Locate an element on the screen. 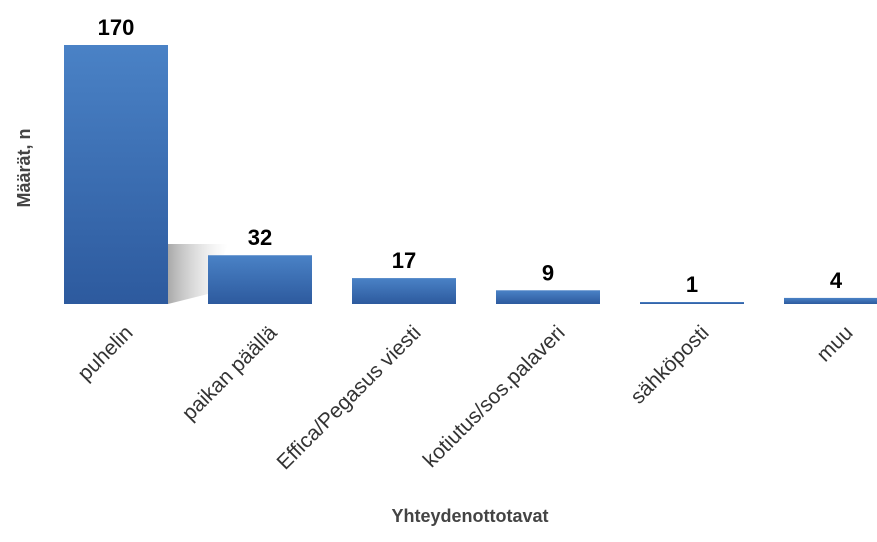 The height and width of the screenshot is (542, 877). value-label-5: 4 is located at coordinates (836, 280).